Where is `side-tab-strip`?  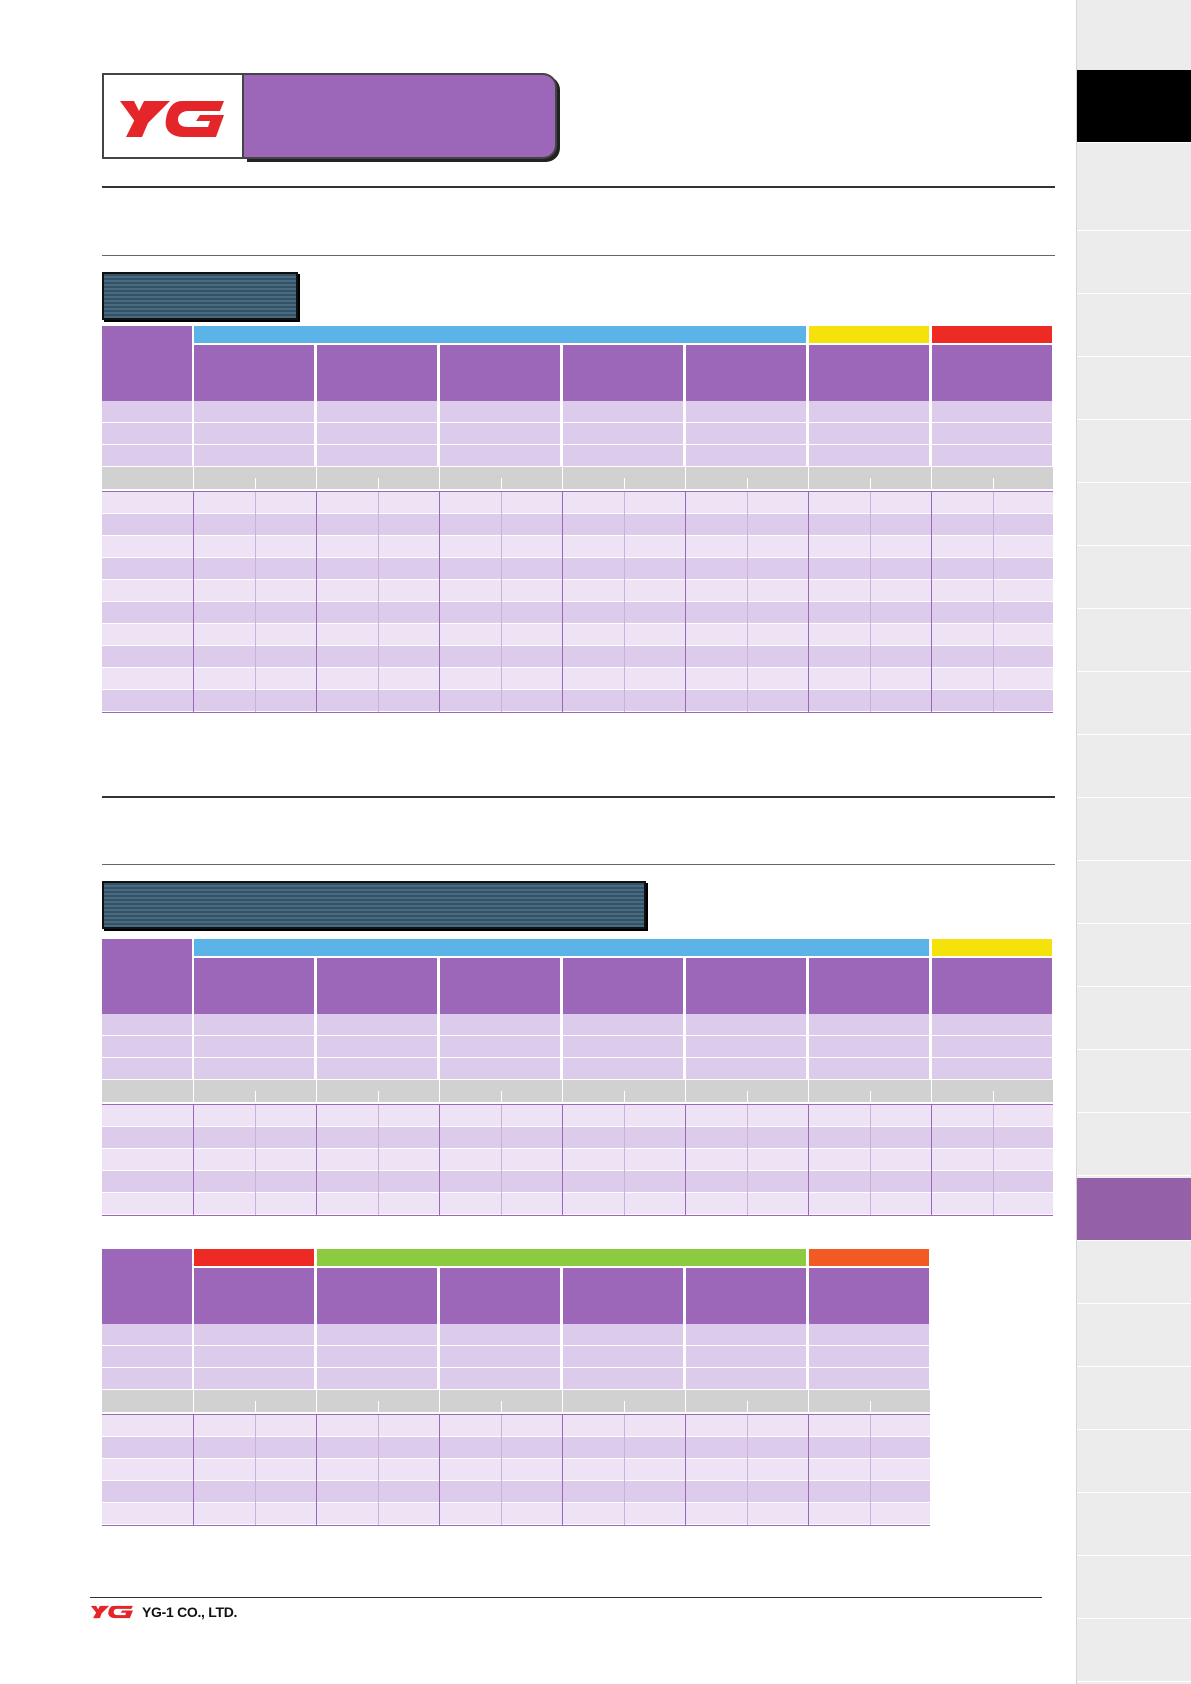 side-tab-strip is located at coordinates (1133, 842).